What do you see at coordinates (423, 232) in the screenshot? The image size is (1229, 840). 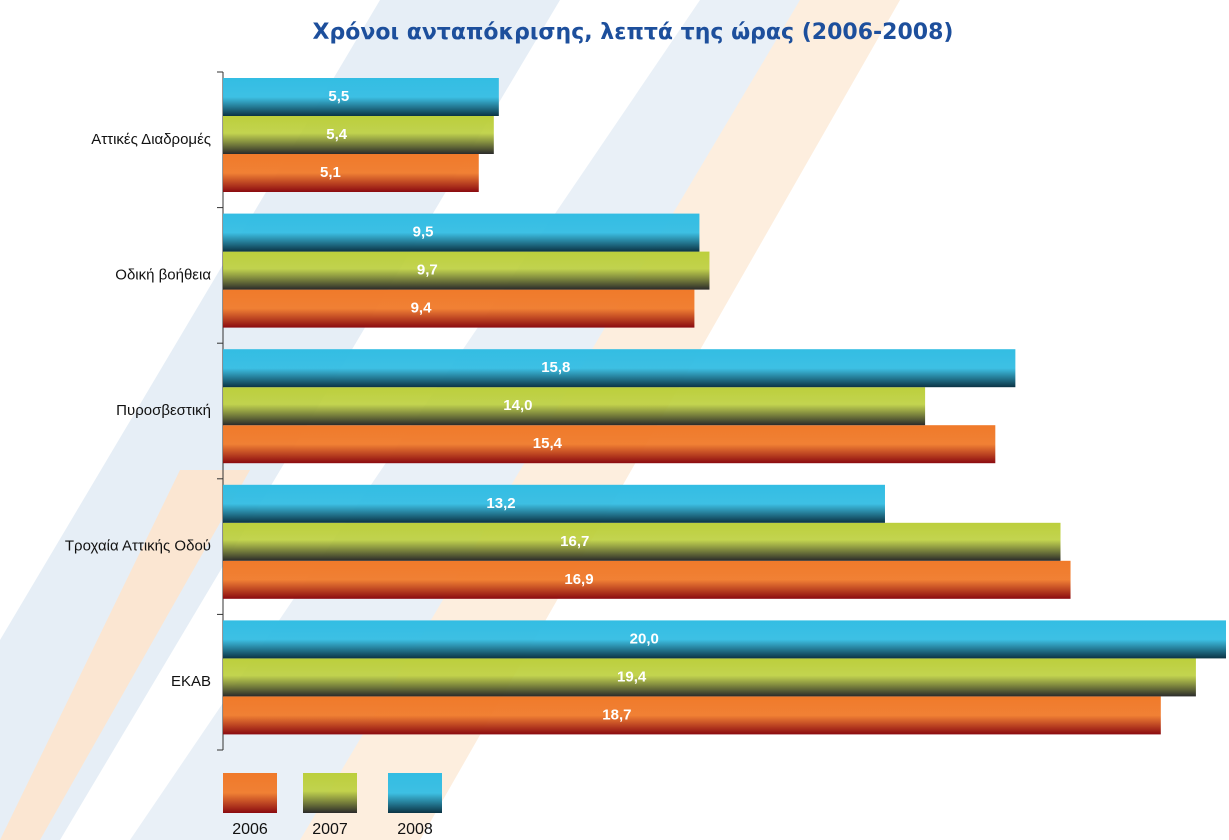 I see `value-label: 9,5` at bounding box center [423, 232].